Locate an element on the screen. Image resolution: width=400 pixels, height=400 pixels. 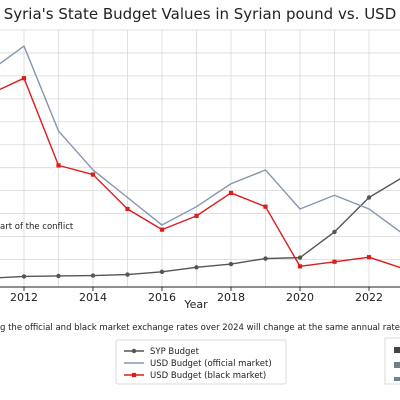
x-tick-label: 2020 is located at coordinates (300, 297).